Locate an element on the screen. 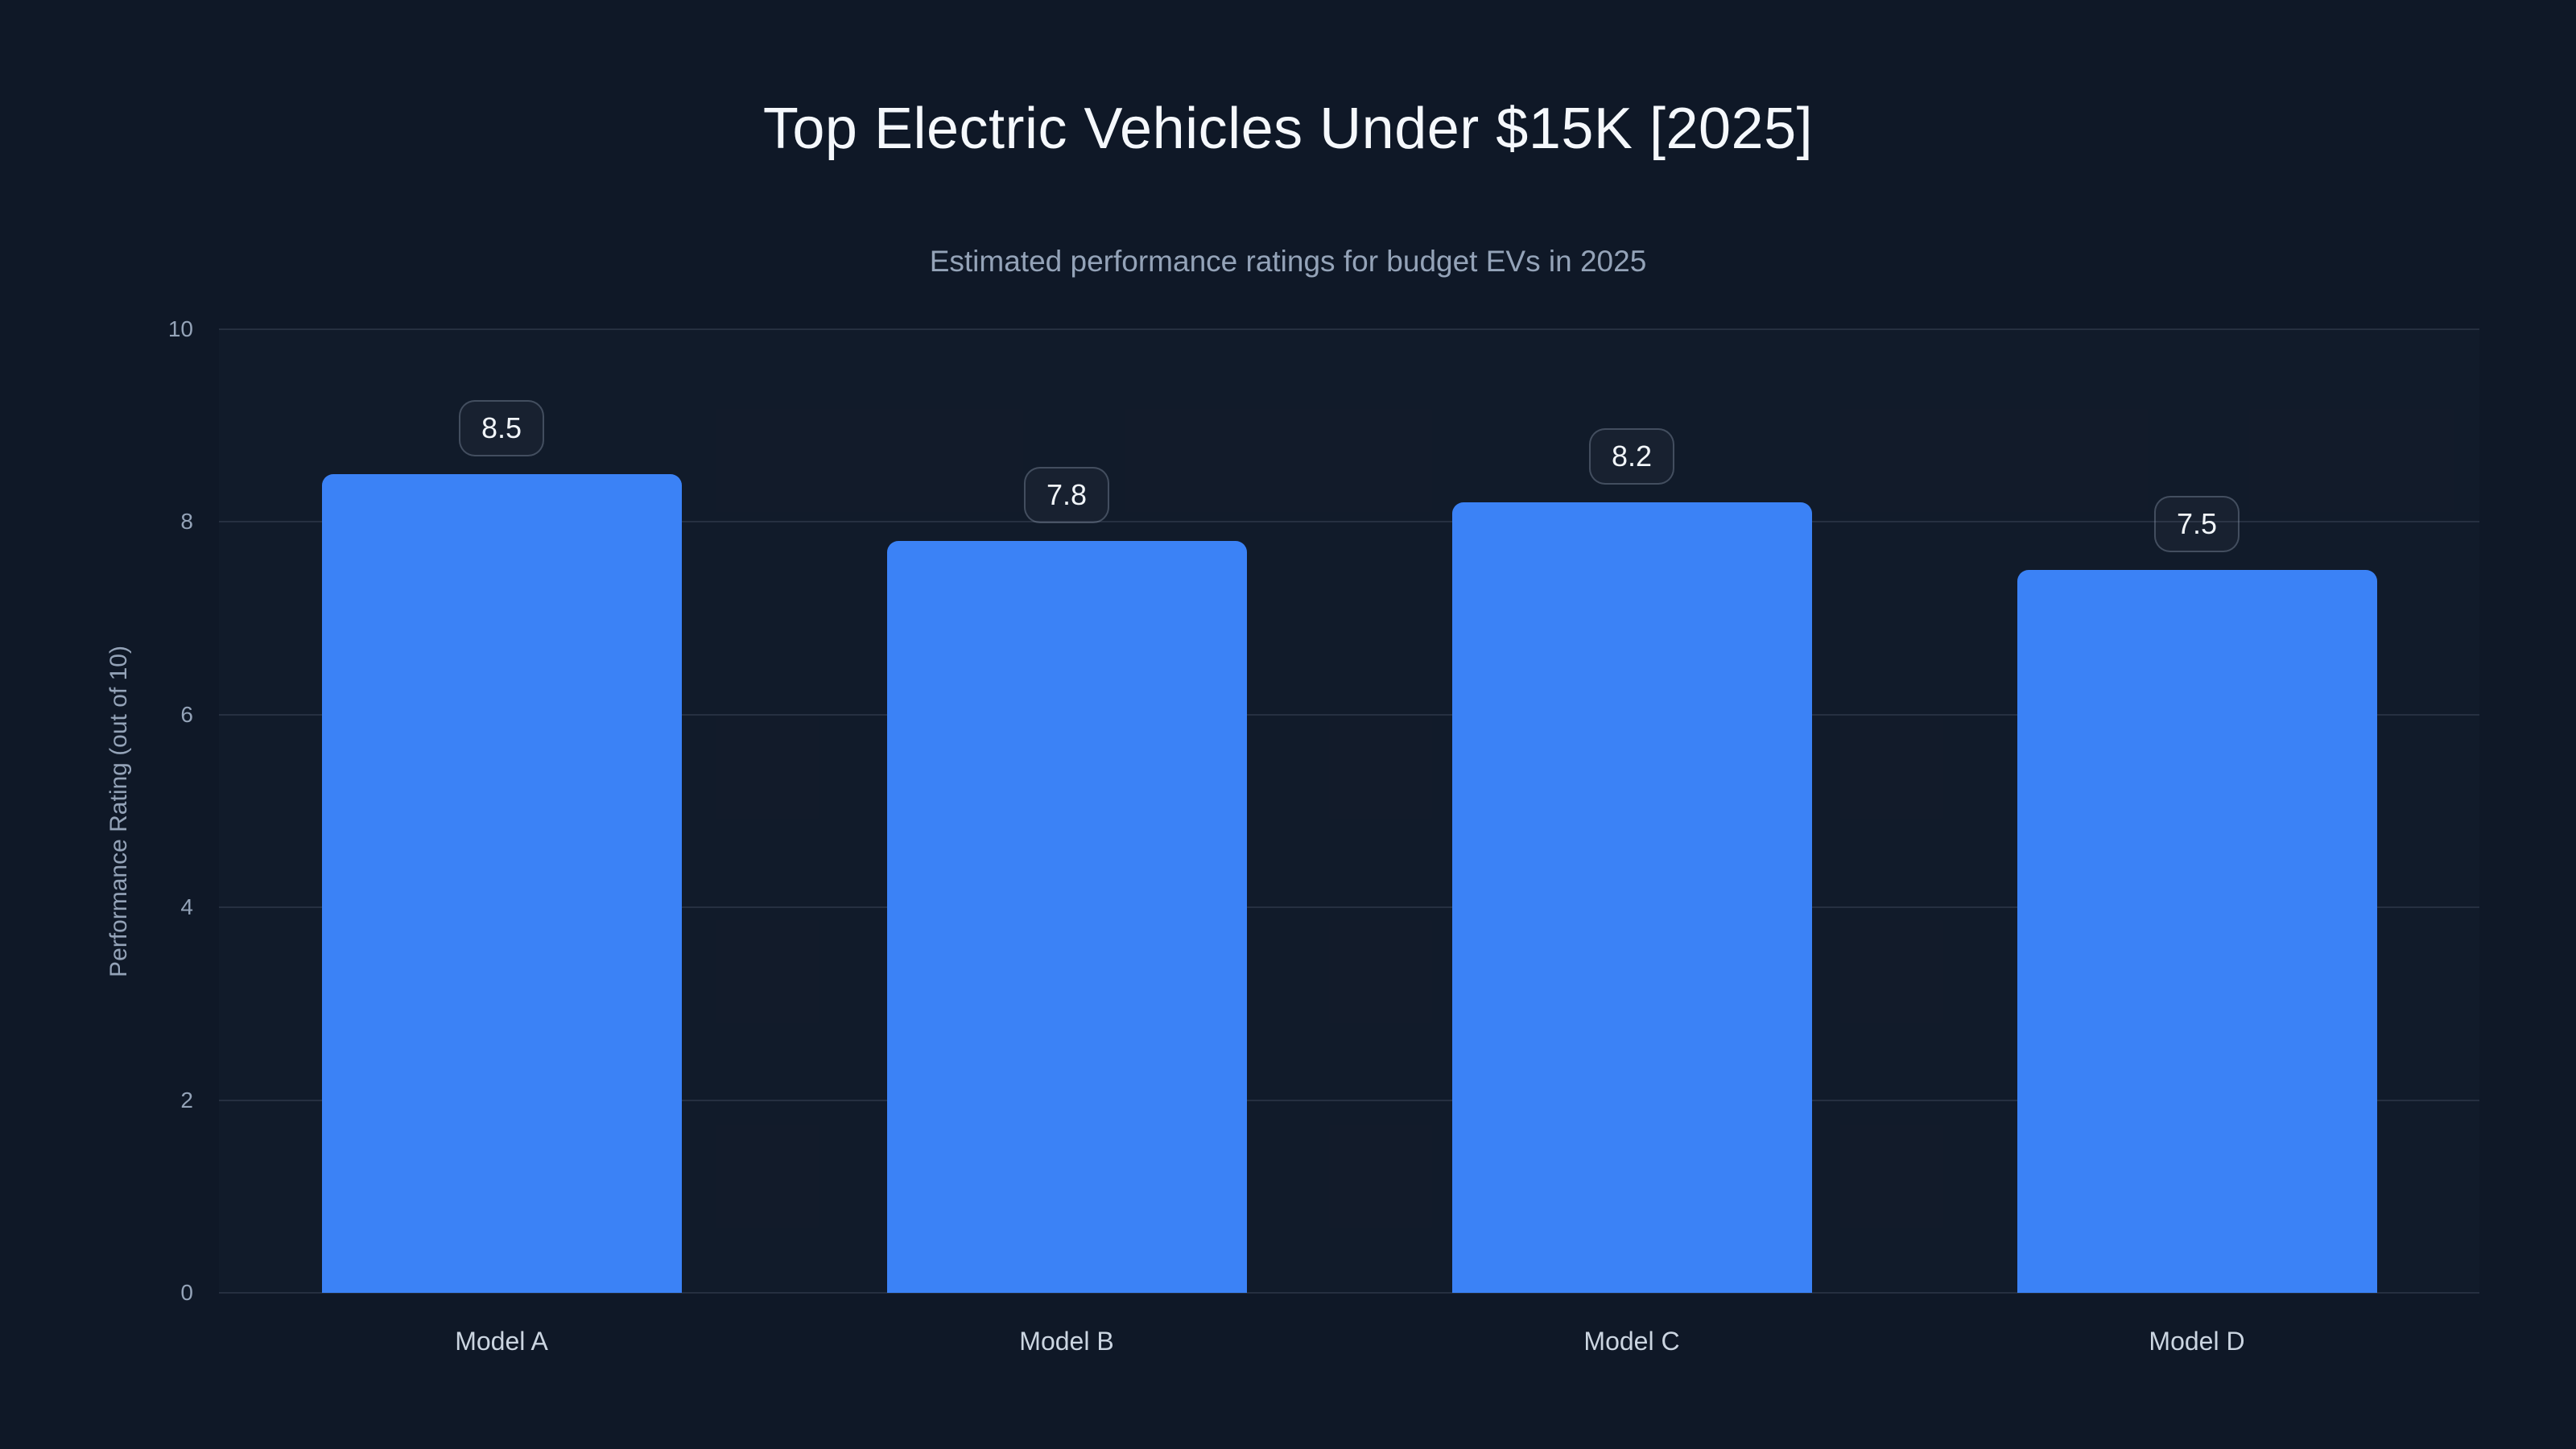  y-axis-title: Performance Rating (out of 10) is located at coordinates (118, 811).